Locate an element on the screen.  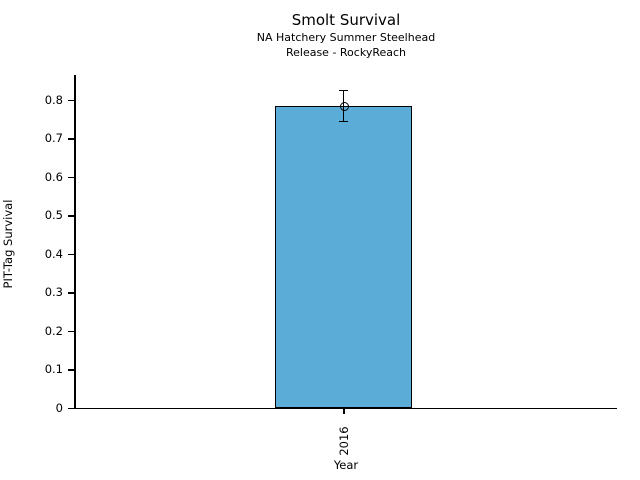
y-tick-label: 0.3 is located at coordinates (53, 292).